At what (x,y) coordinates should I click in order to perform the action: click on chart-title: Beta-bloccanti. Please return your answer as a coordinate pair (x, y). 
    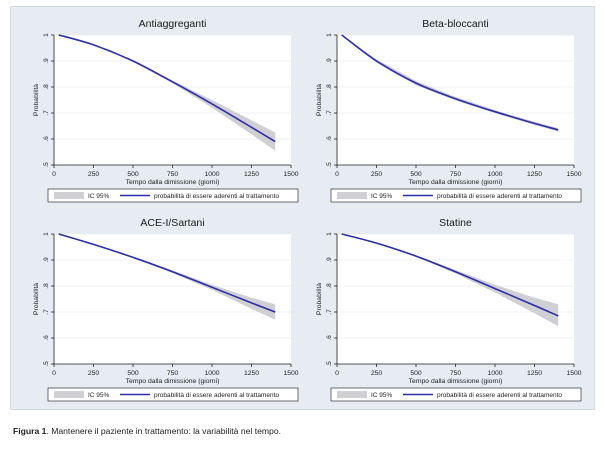
    Looking at the image, I should click on (455, 24).